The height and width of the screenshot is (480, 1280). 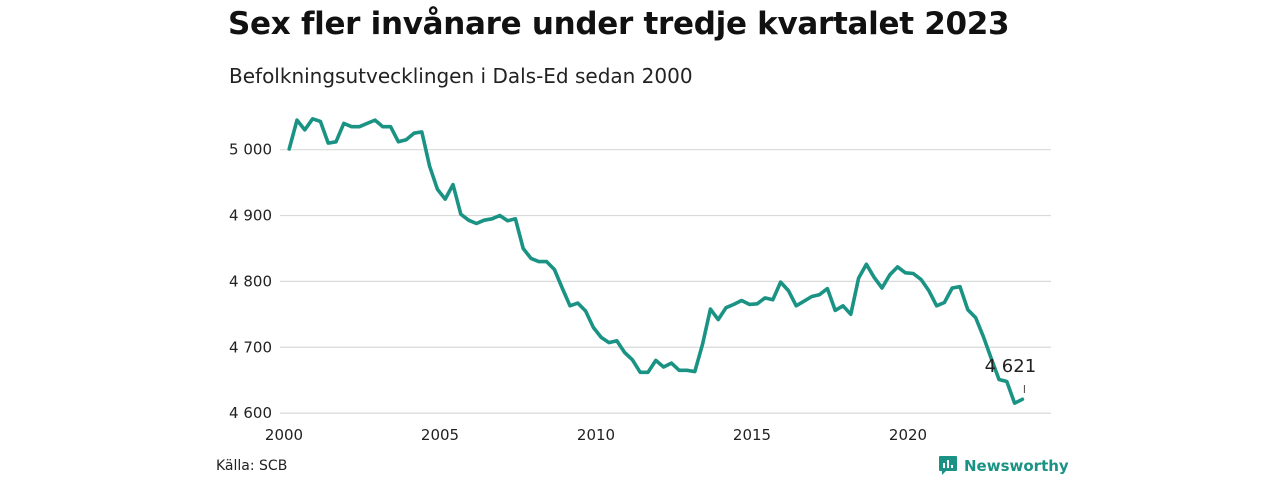 I want to click on y-axis-ticks: 4 600 4 700 4 800 4 900 5 000, so click(x=250, y=281).